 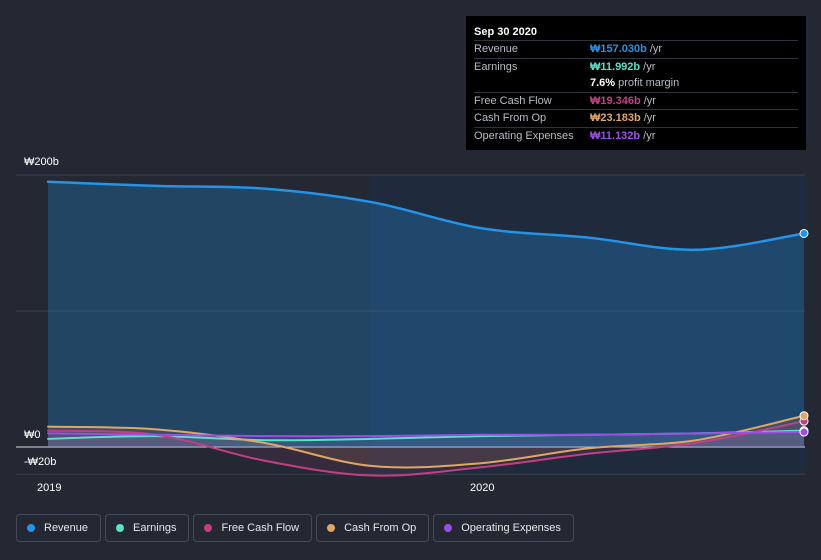 I want to click on marker-revenue, so click(x=804, y=233).